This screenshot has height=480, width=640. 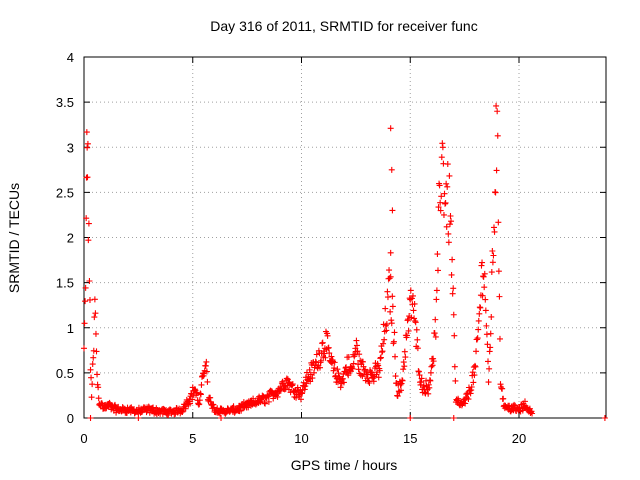 What do you see at coordinates (70, 328) in the screenshot?
I see `y-tick-label: 1` at bounding box center [70, 328].